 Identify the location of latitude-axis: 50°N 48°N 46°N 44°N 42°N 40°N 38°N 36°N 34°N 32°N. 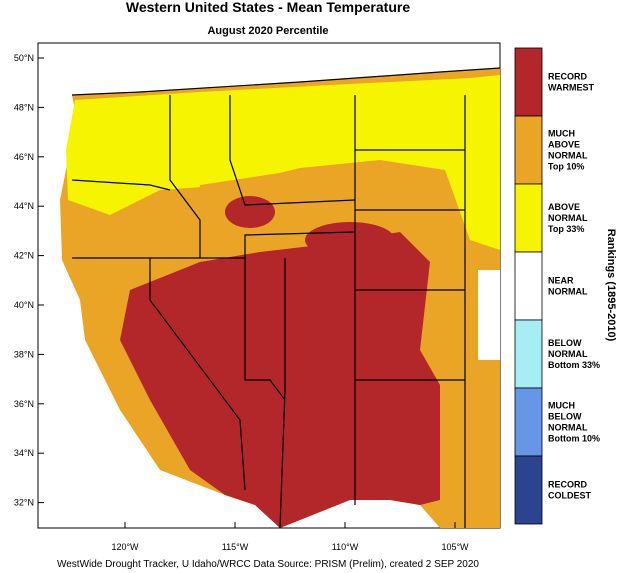
(29, 280).